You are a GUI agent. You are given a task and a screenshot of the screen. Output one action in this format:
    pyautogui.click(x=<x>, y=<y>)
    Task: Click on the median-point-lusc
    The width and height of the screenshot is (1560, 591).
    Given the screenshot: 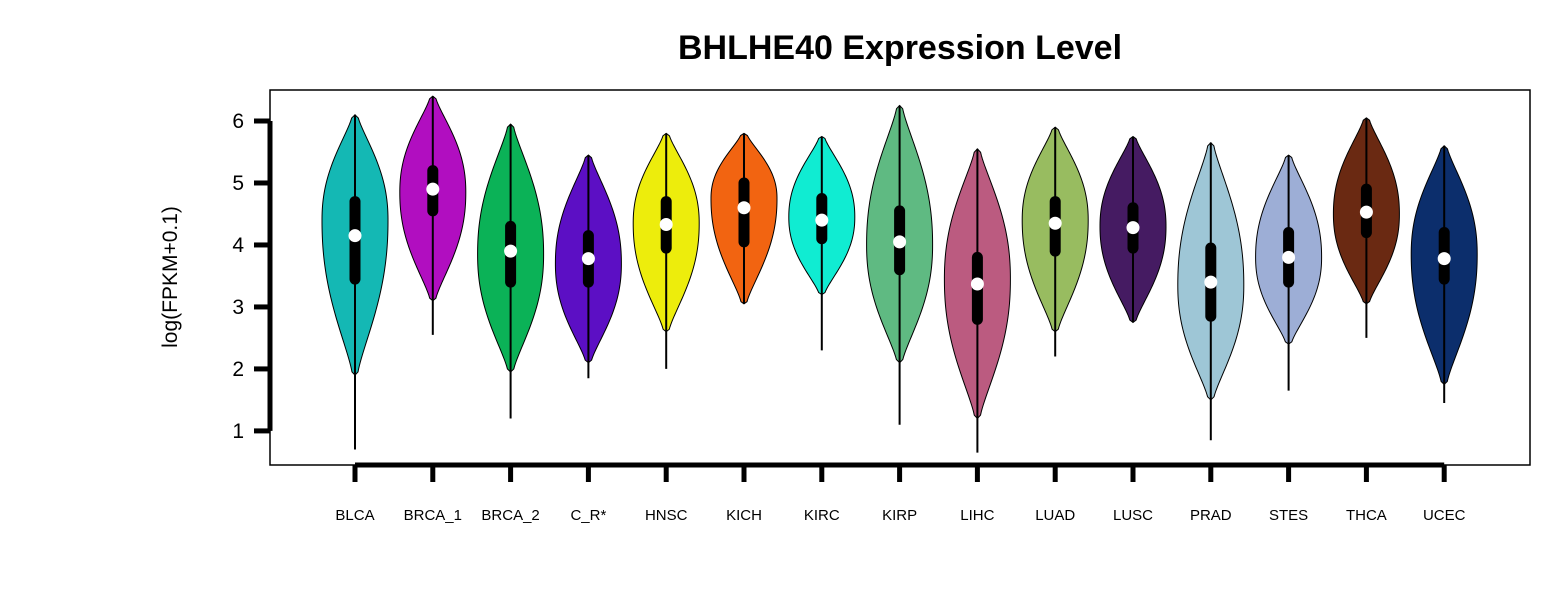 What is the action you would take?
    pyautogui.click(x=1133, y=228)
    